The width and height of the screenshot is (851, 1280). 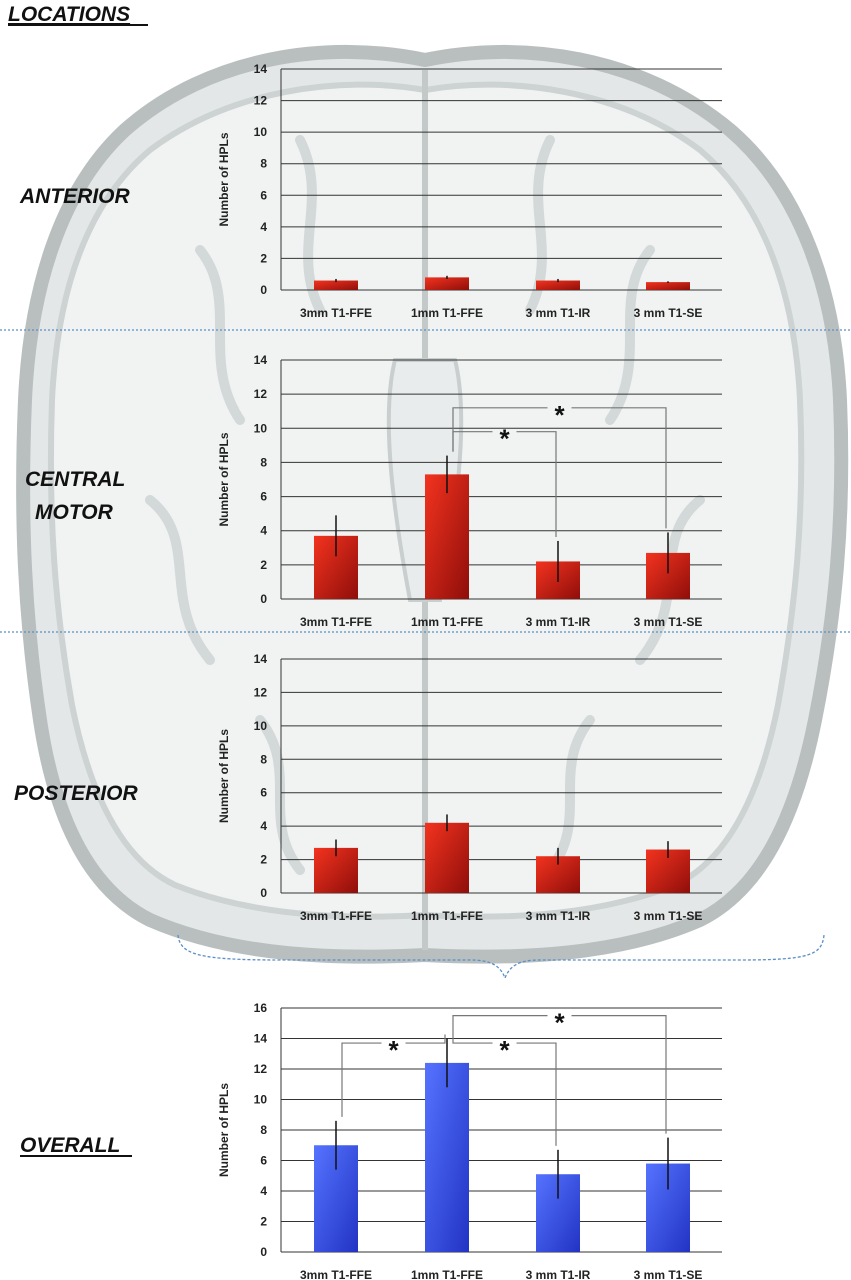 What do you see at coordinates (75, 479) in the screenshot?
I see `section-label-central-motor: CENTRAL` at bounding box center [75, 479].